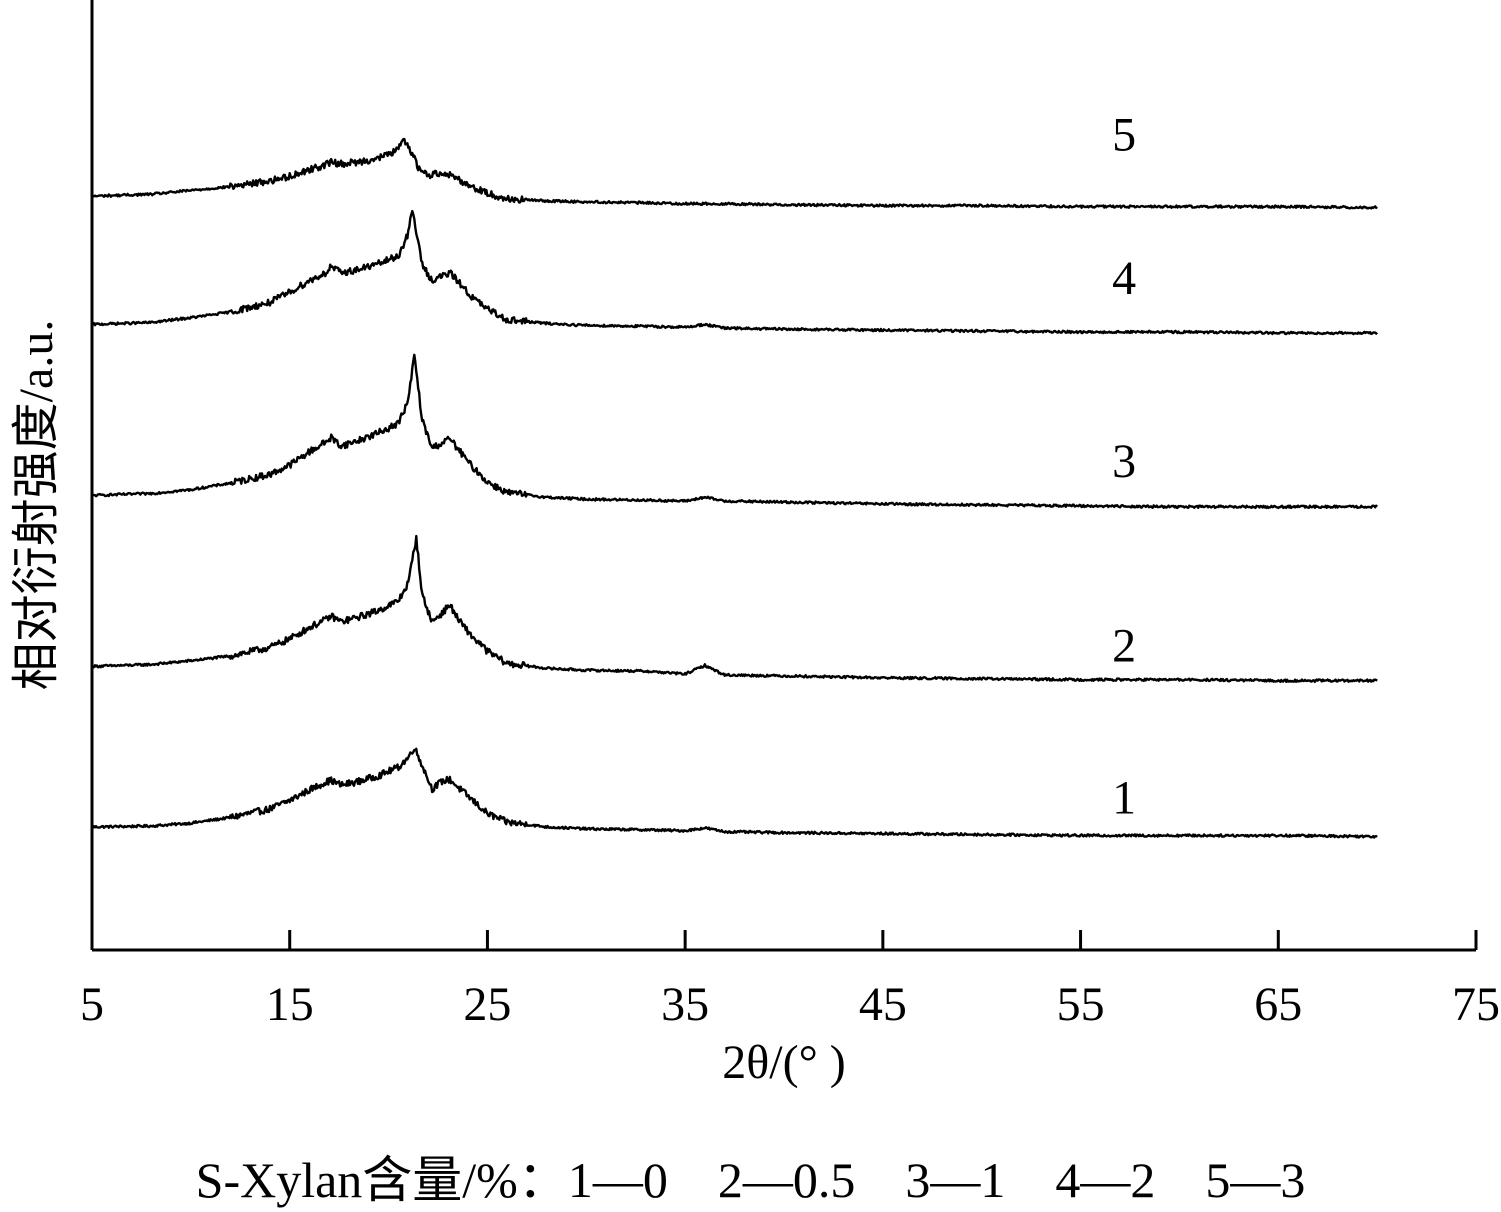  What do you see at coordinates (784, 1062) in the screenshot?
I see `x-axis-title: 2θ/(° )` at bounding box center [784, 1062].